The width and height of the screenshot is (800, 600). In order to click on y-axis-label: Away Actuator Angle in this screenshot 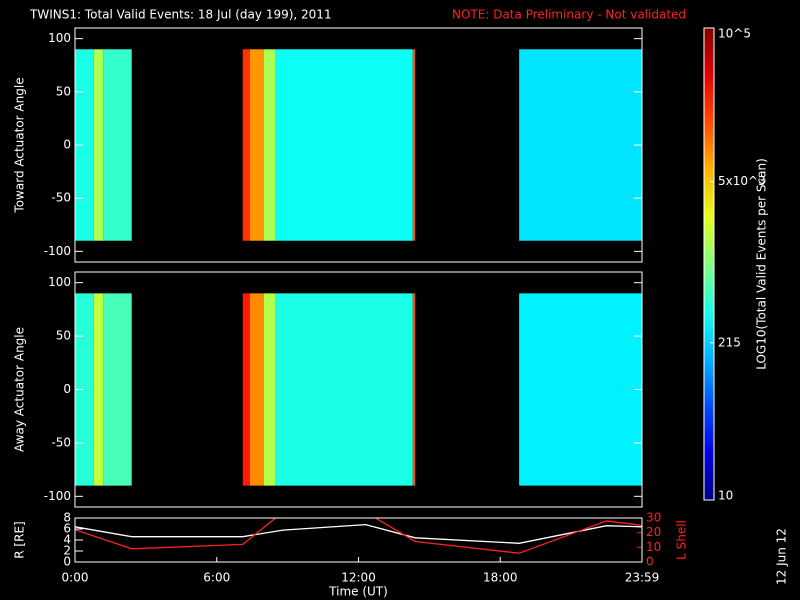, I will do `click(20, 389)`.